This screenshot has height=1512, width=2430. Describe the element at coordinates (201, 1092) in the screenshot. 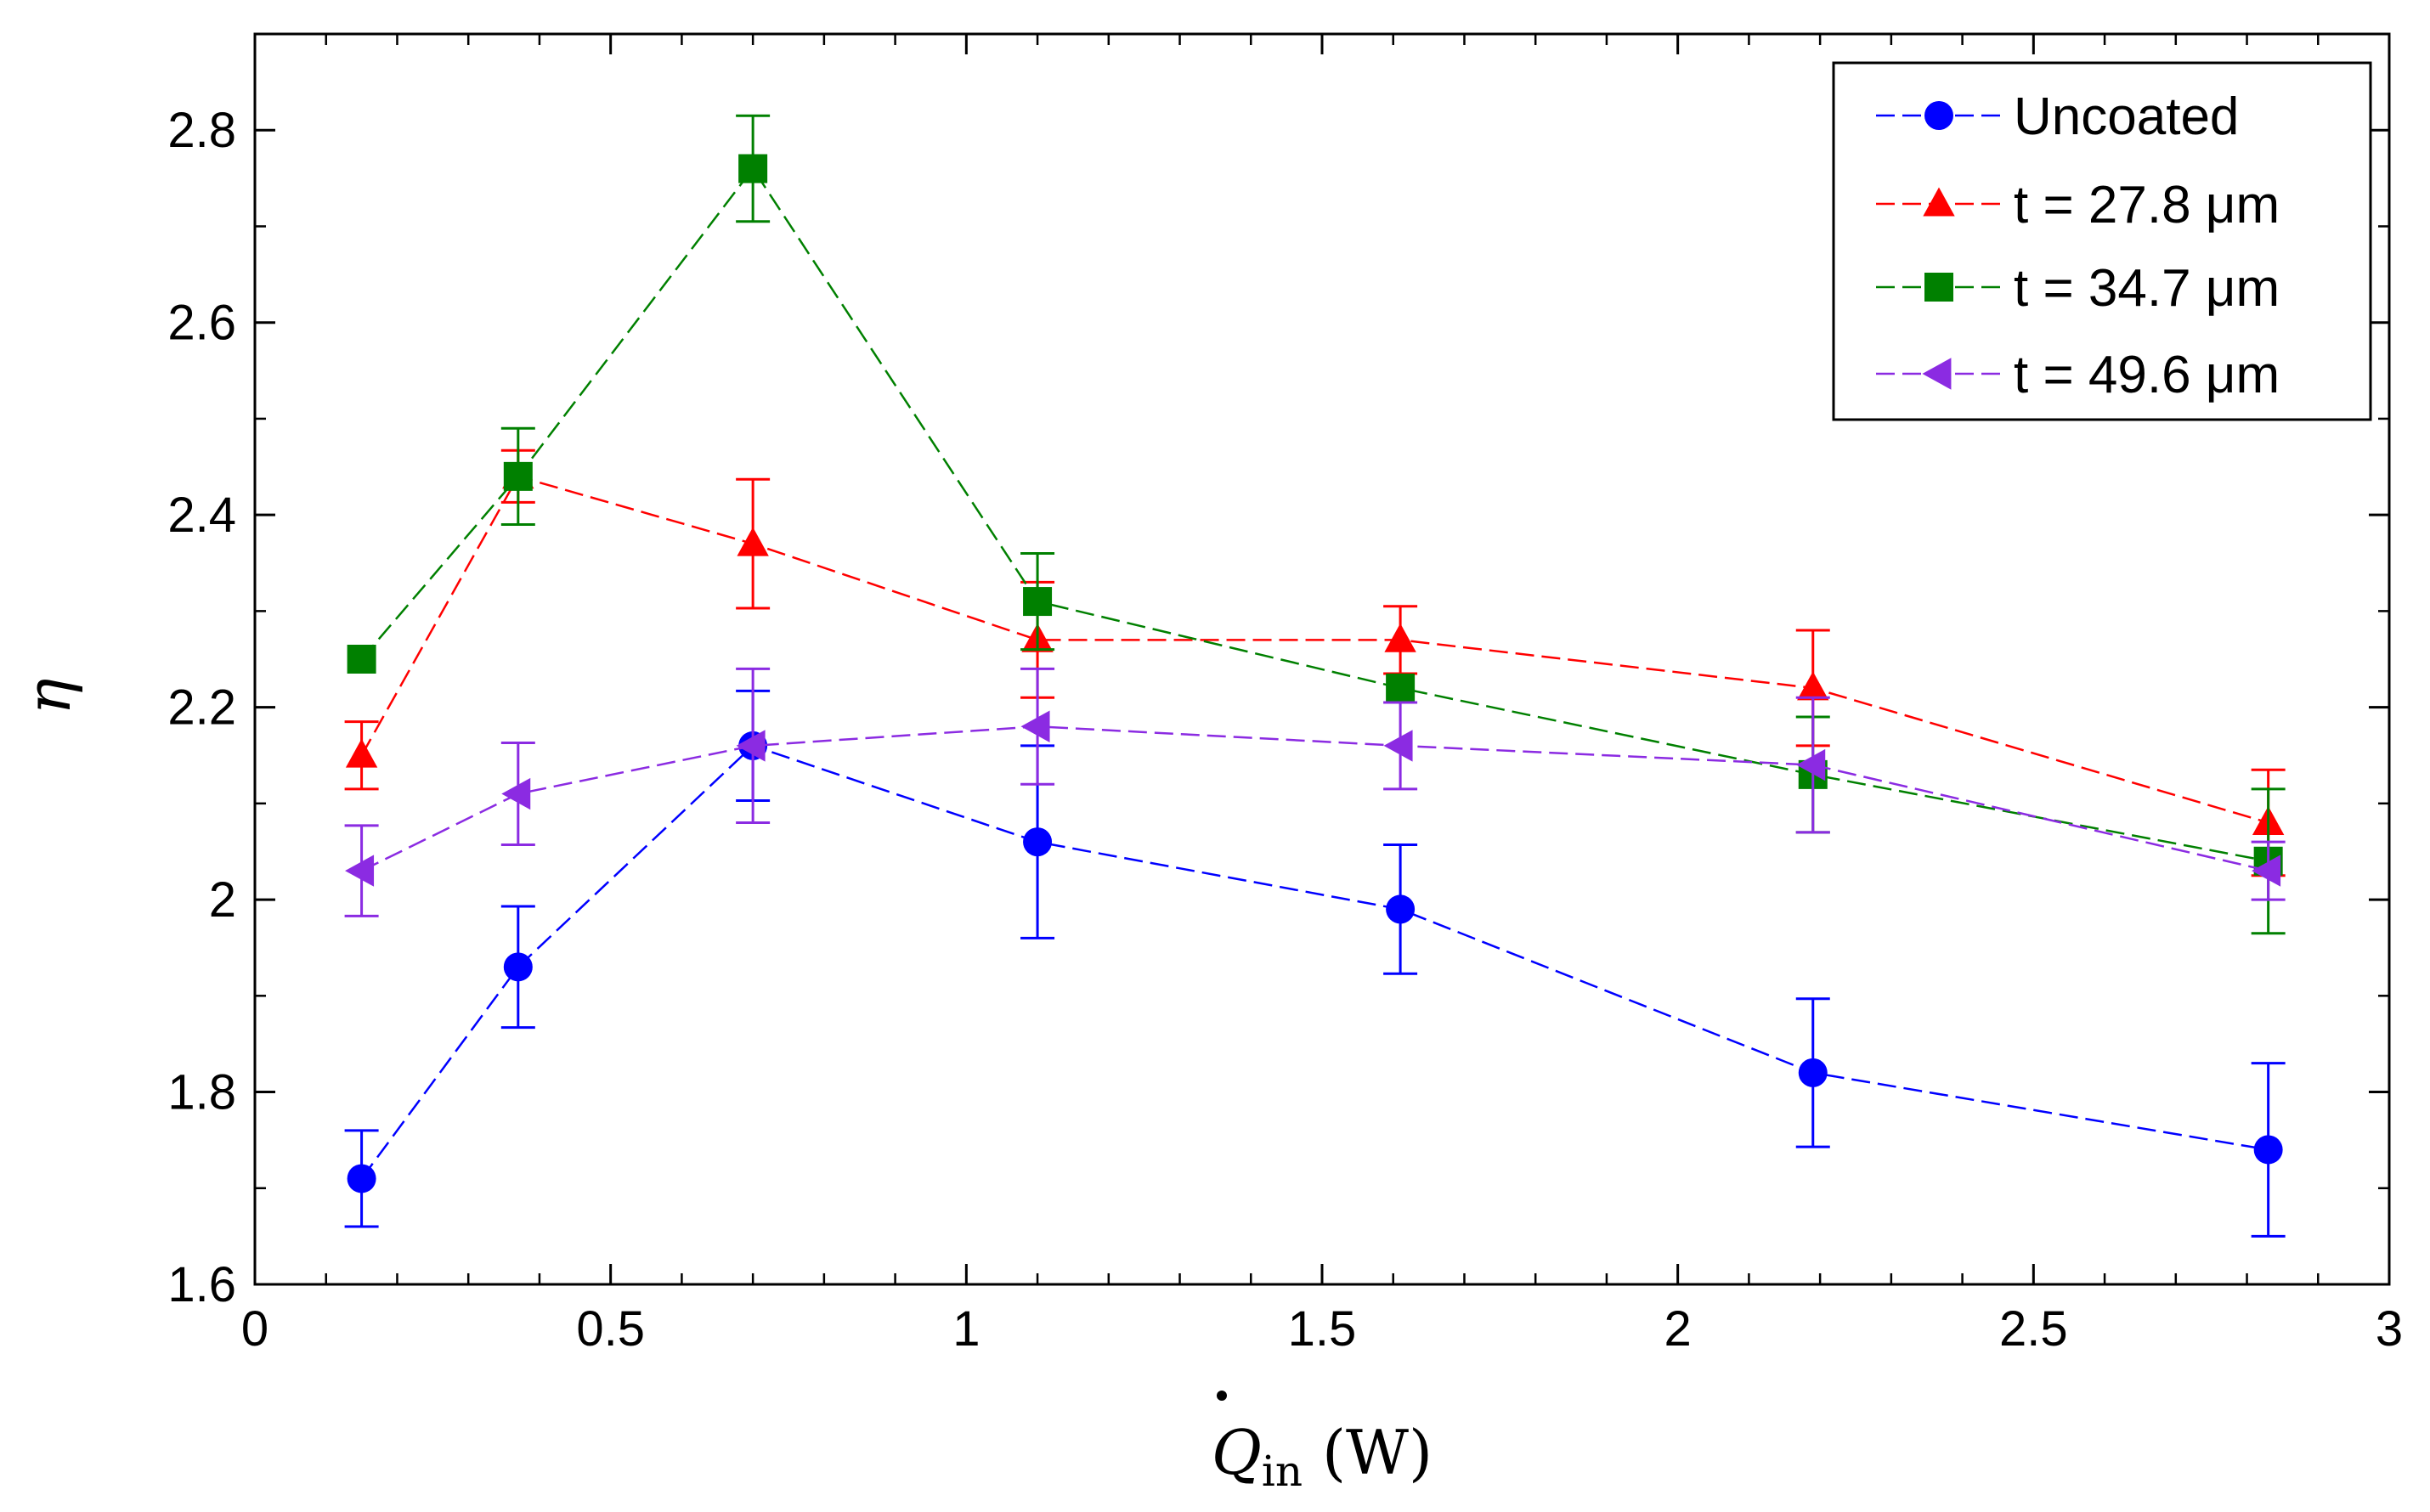

I see `y-tick-label: 1.8` at that location.